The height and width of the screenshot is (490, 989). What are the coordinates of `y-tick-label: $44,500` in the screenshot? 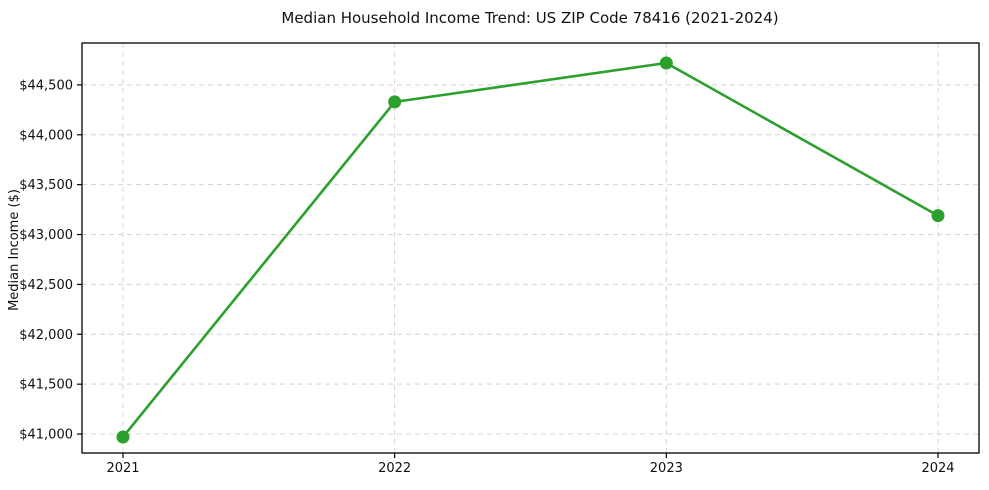 It's located at (46, 85).